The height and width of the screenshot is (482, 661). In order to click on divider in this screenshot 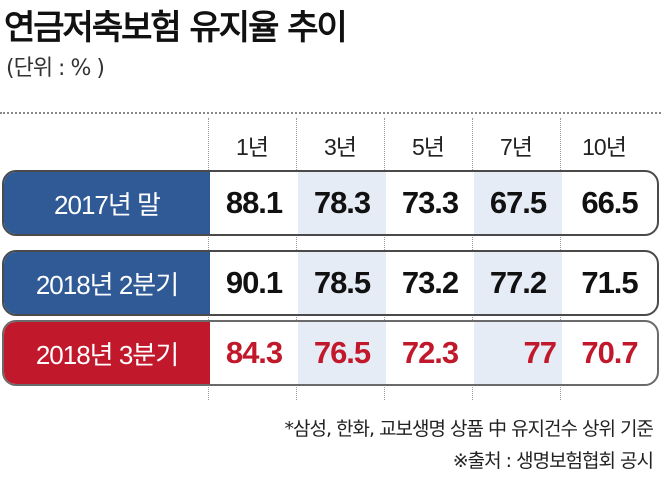, I will do `click(330, 113)`.